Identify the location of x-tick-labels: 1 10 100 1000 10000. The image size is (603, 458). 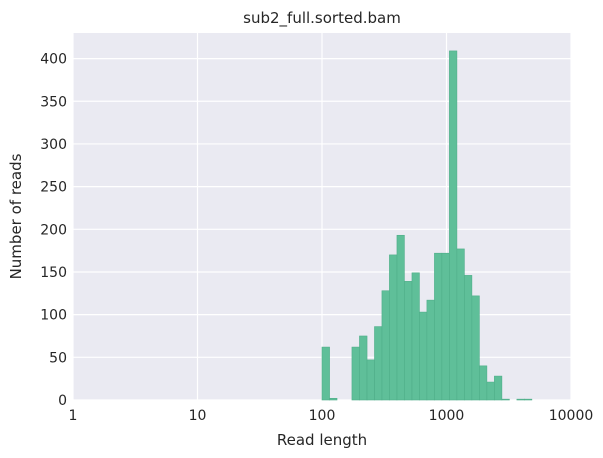
(331, 416).